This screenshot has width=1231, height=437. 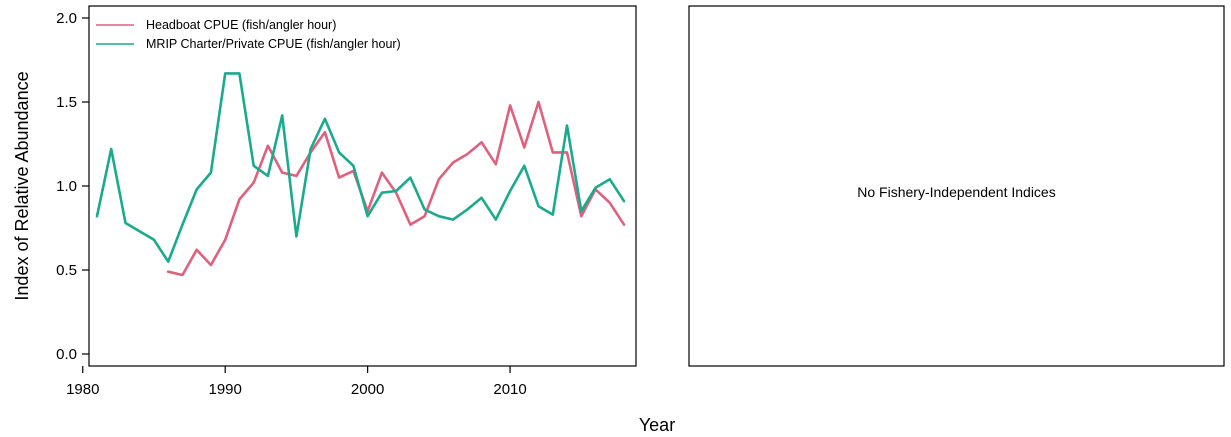 I want to click on x-axis: 1980 1990 2000 2010, so click(x=296, y=382).